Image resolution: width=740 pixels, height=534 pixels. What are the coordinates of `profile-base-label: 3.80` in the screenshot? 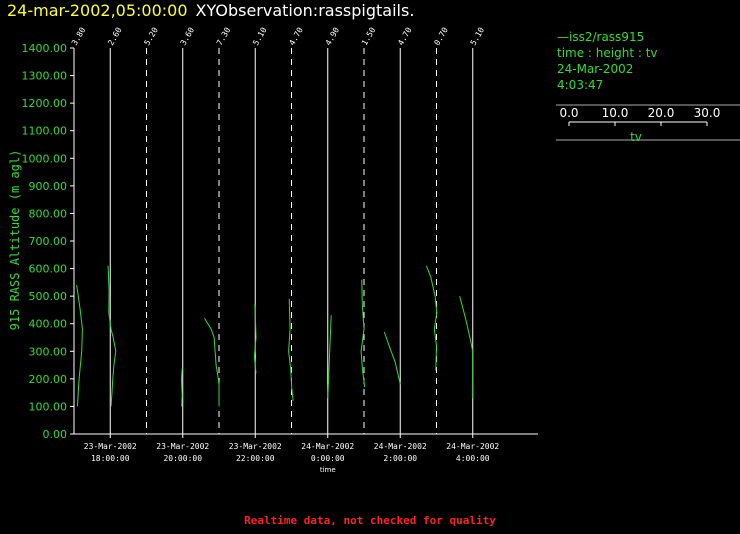 It's located at (79, 36).